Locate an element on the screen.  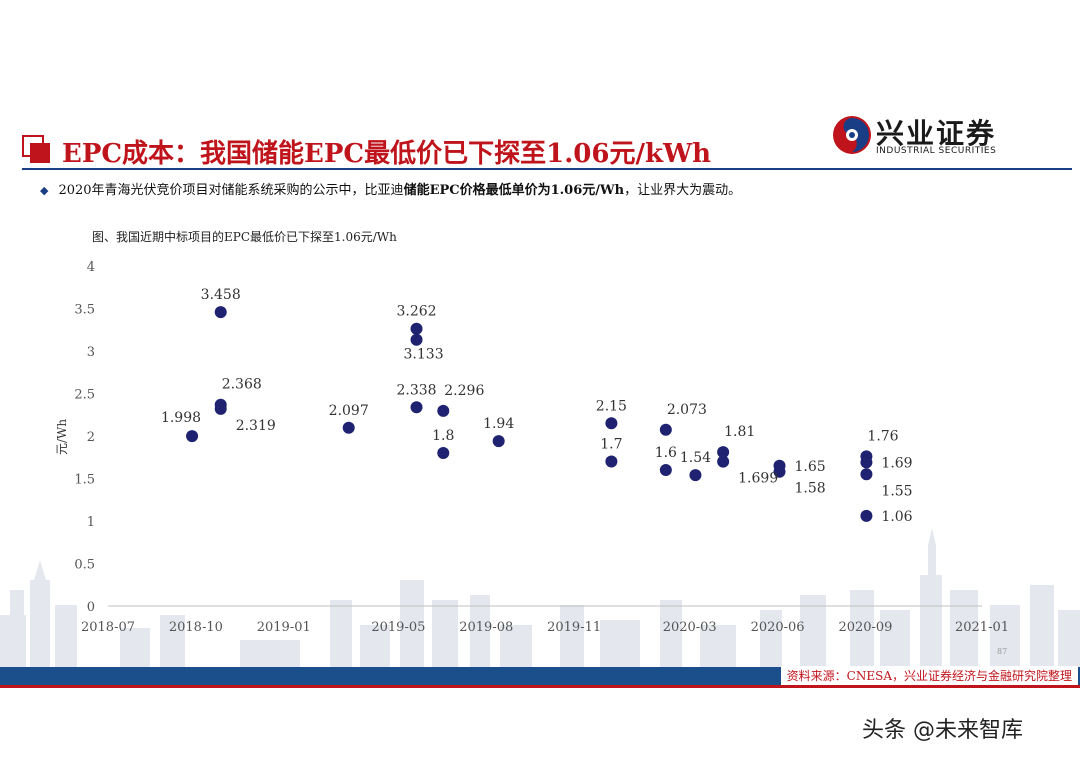
logo-name: 兴业证券 is located at coordinates (936, 133).